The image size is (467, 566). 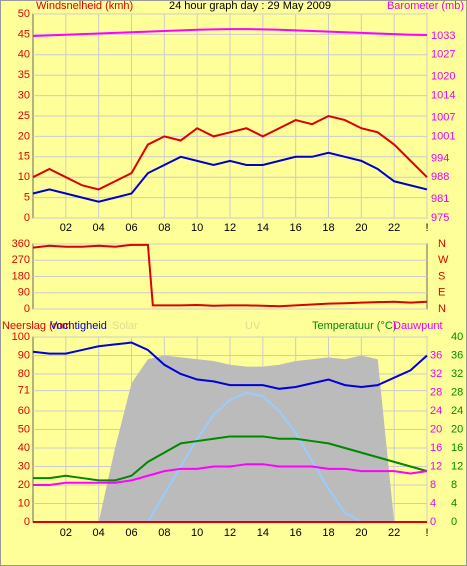 I want to click on y2-tick-label: 20, so click(x=457, y=429).